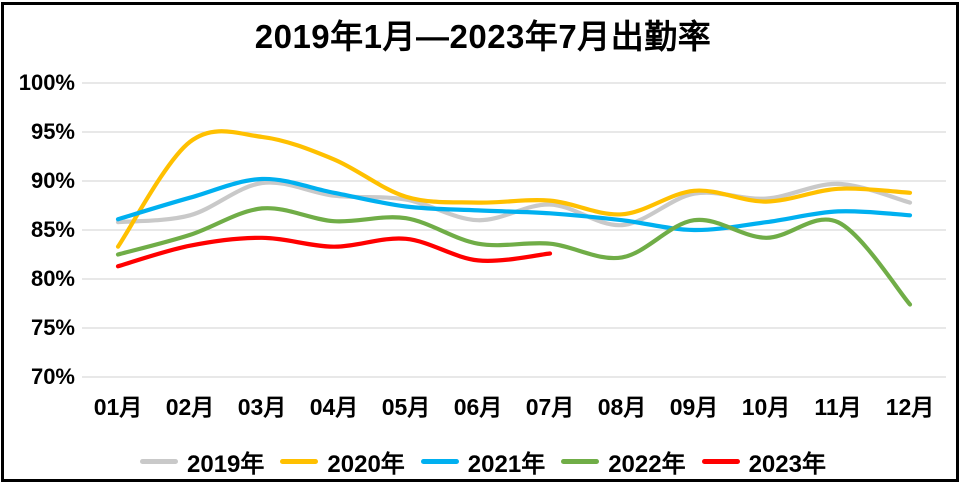 The image size is (966, 494). Describe the element at coordinates (550, 407) in the screenshot. I see `x-tick-label: 07月` at that location.